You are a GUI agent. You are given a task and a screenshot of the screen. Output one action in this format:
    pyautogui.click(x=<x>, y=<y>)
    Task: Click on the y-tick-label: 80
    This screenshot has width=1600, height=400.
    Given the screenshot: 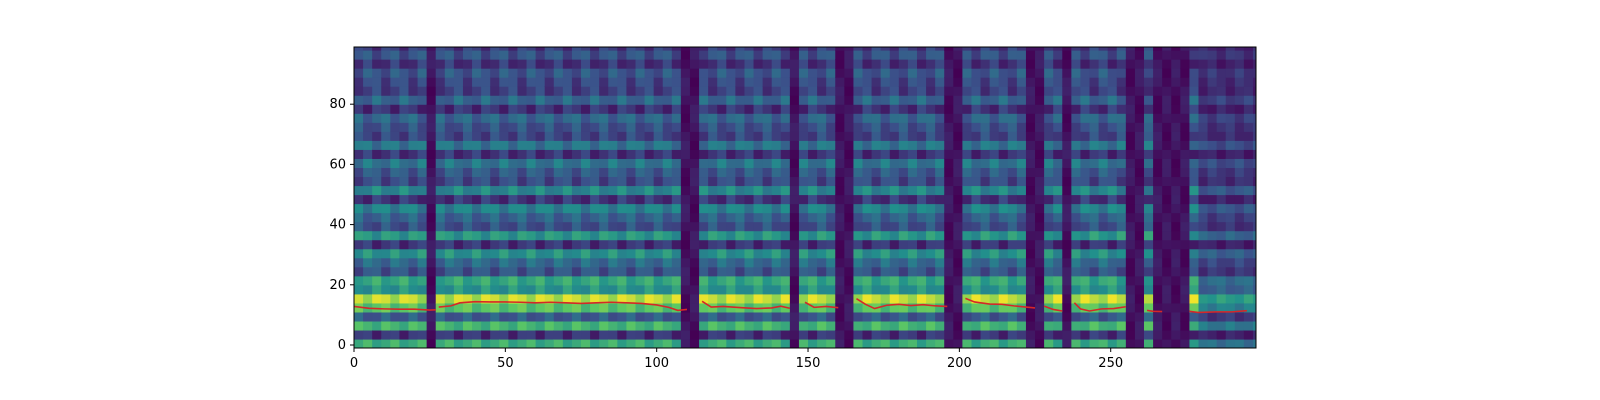 What is the action you would take?
    pyautogui.click(x=337, y=104)
    